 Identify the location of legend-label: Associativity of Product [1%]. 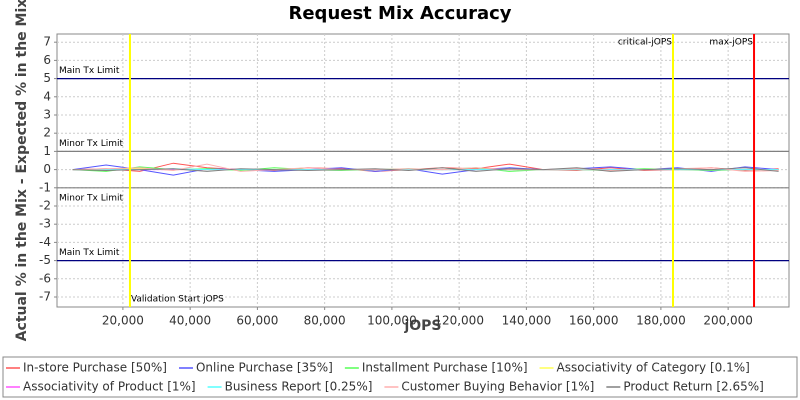
(109, 387).